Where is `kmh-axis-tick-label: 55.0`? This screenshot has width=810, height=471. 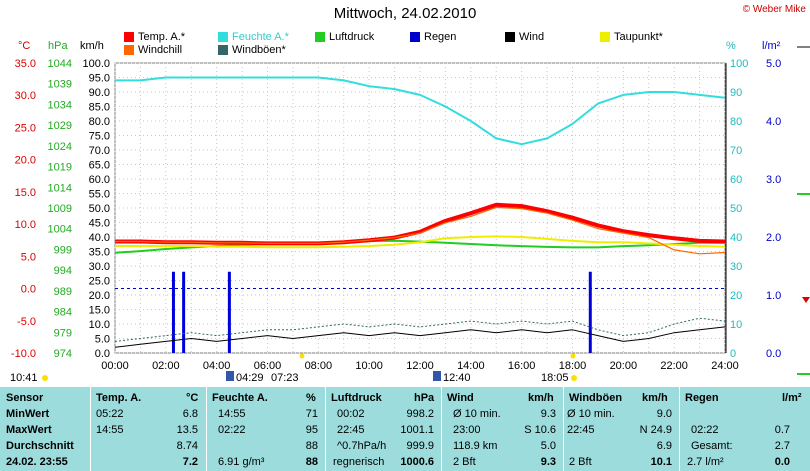 kmh-axis-tick-label: 55.0 is located at coordinates (99, 195).